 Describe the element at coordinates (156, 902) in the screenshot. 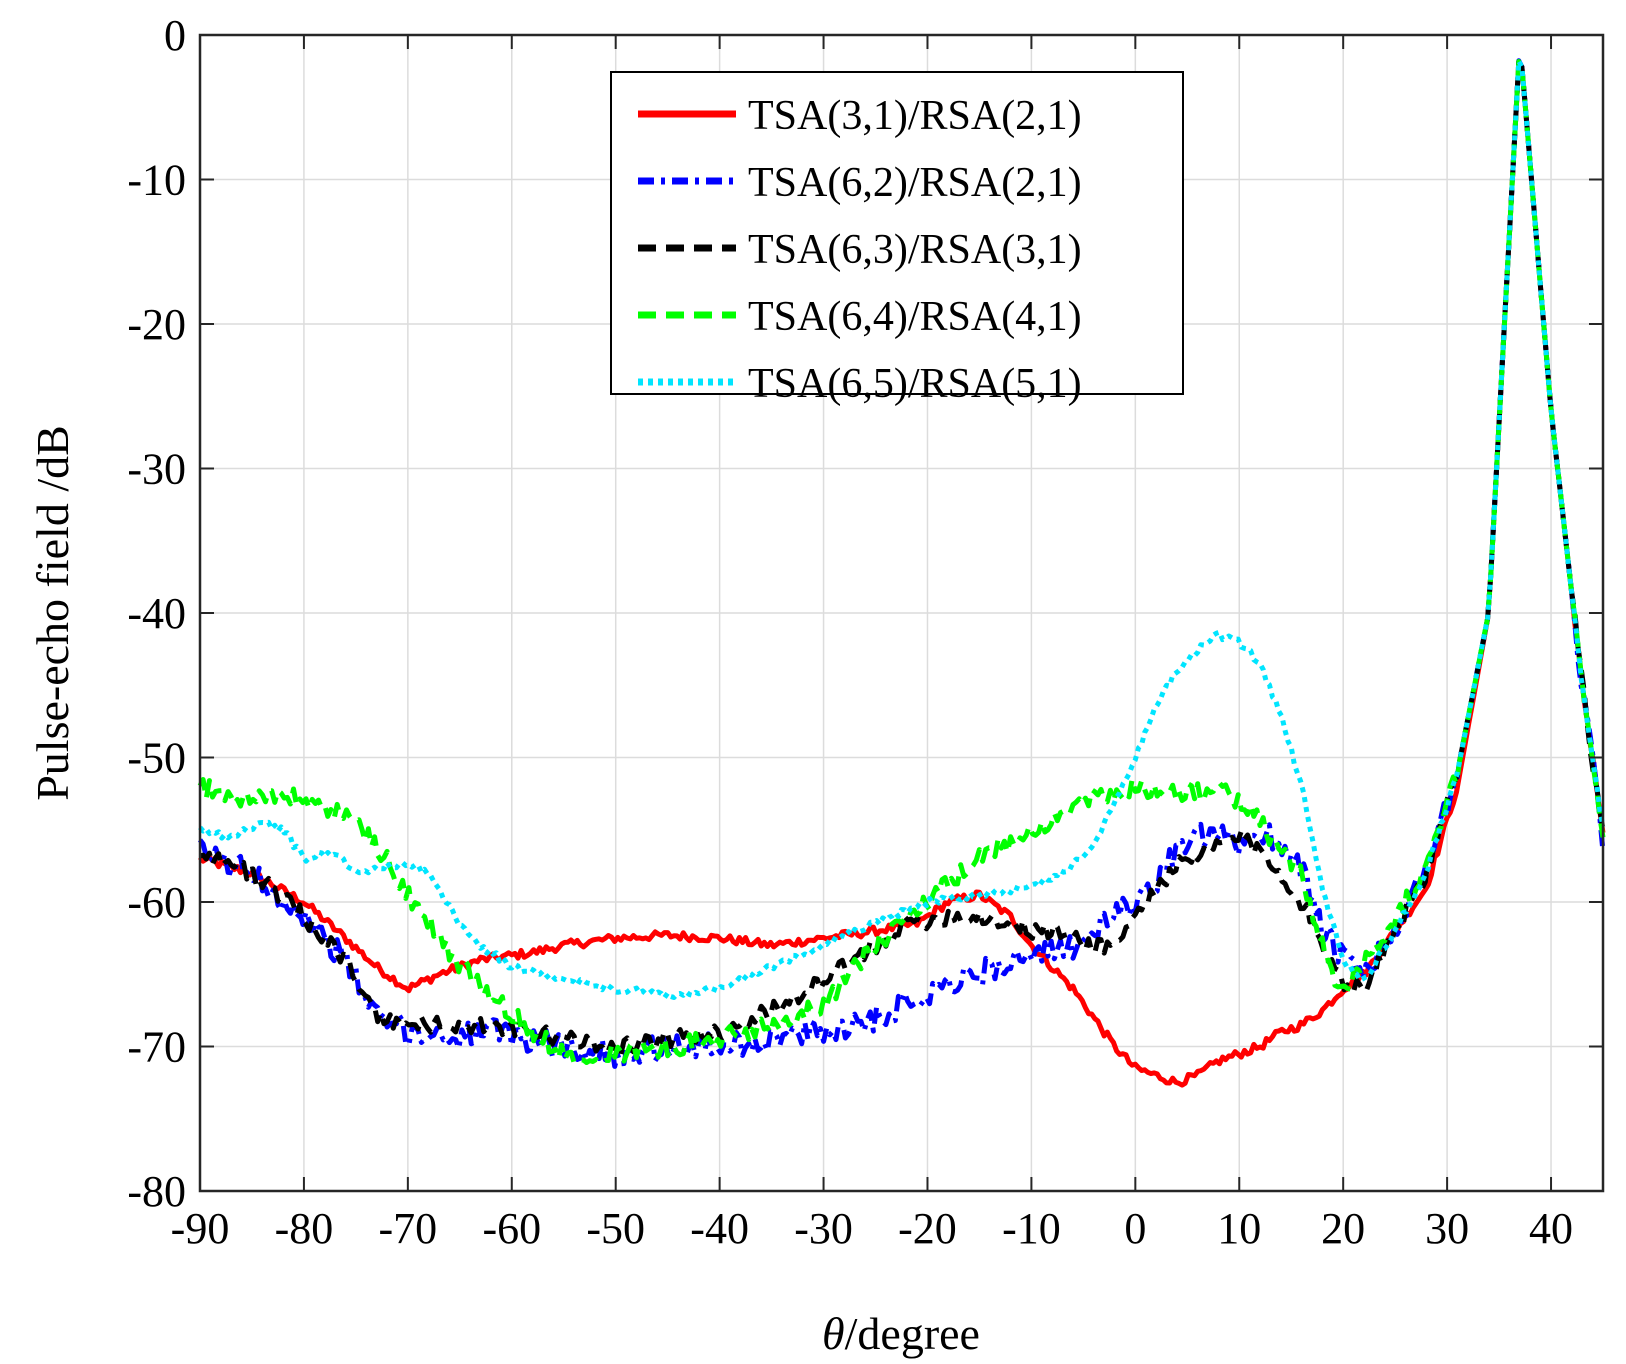

I see `y-tick-label: -60` at that location.